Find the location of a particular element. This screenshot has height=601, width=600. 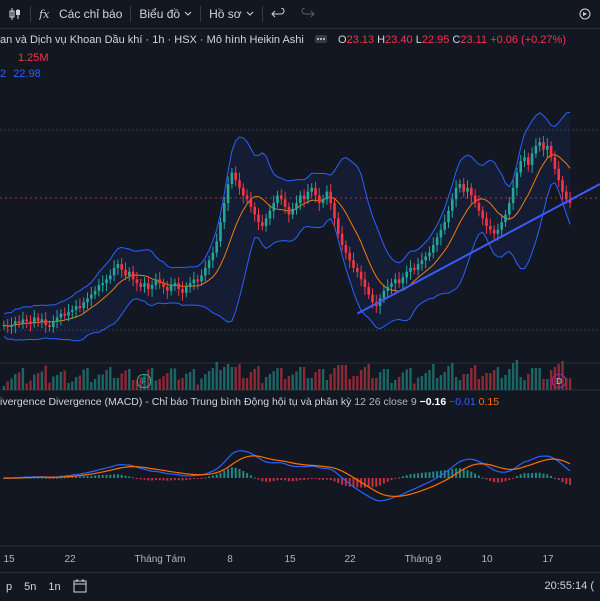

bottom-bar: p 5n 1n 20:55:14 ( is located at coordinates (300, 586).